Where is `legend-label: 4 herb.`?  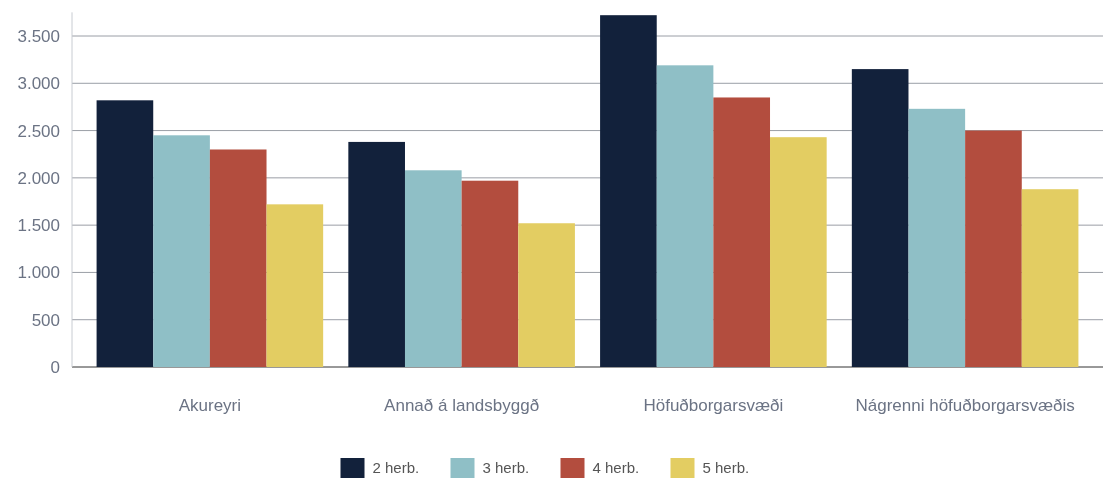
legend-label: 4 herb. is located at coordinates (616, 468).